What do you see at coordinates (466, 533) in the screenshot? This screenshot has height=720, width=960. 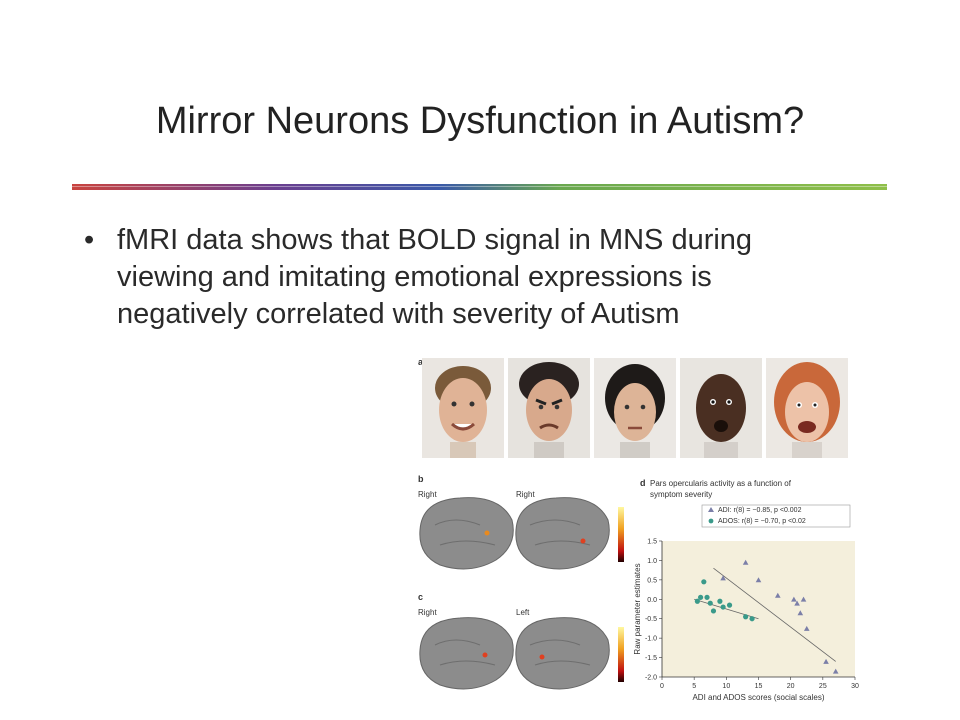 I see `brain-b-left` at bounding box center [466, 533].